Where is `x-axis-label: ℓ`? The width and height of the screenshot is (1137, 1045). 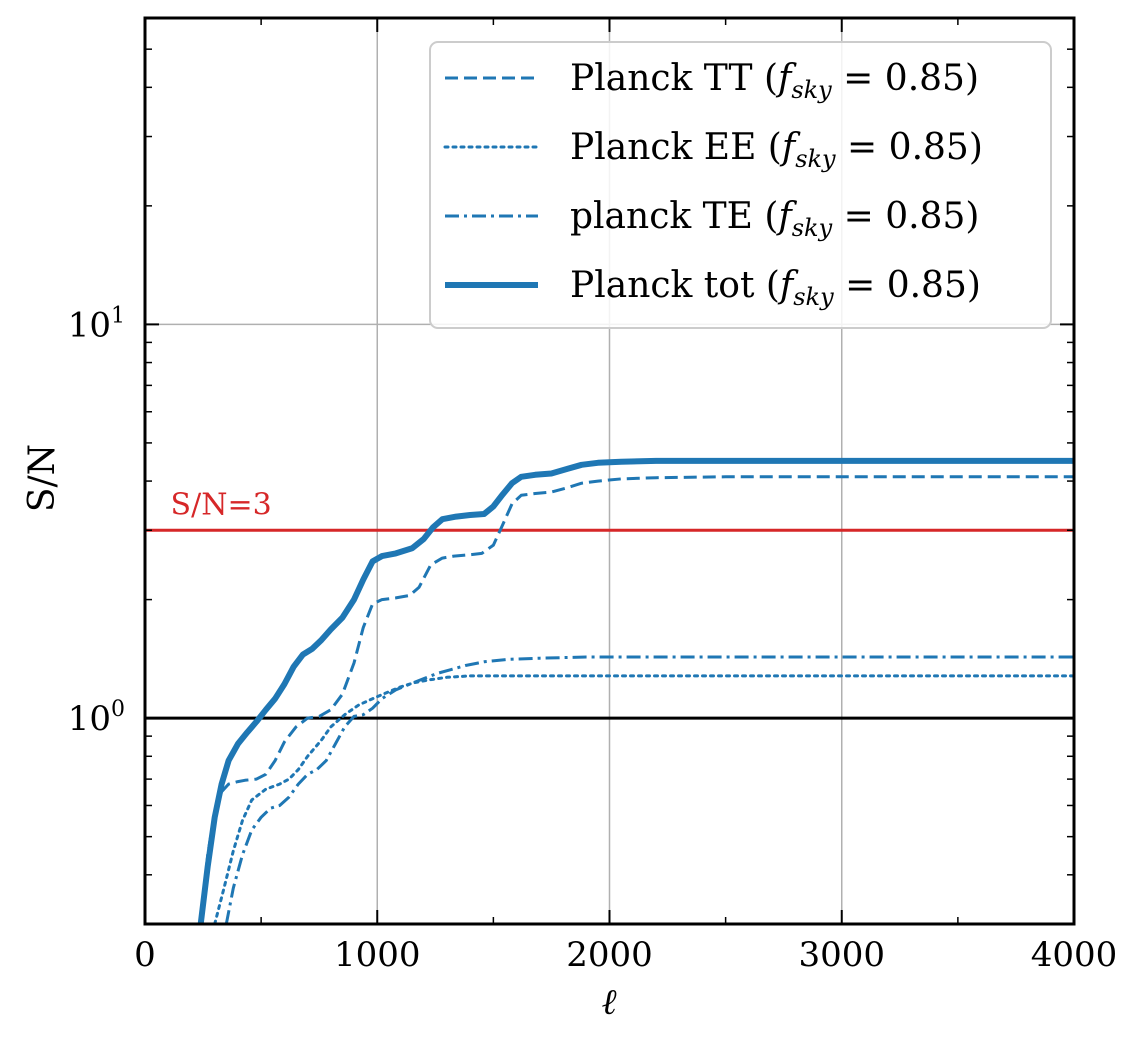
x-axis-label: ℓ is located at coordinates (609, 1002).